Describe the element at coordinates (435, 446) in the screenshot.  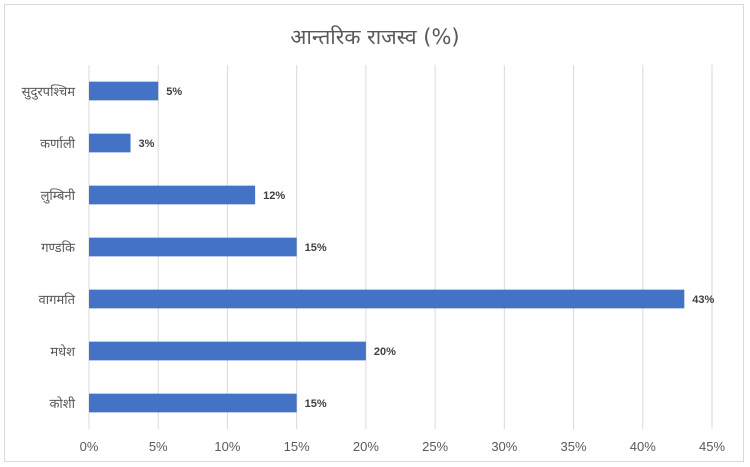
I see `x-tick-label: 25%` at that location.